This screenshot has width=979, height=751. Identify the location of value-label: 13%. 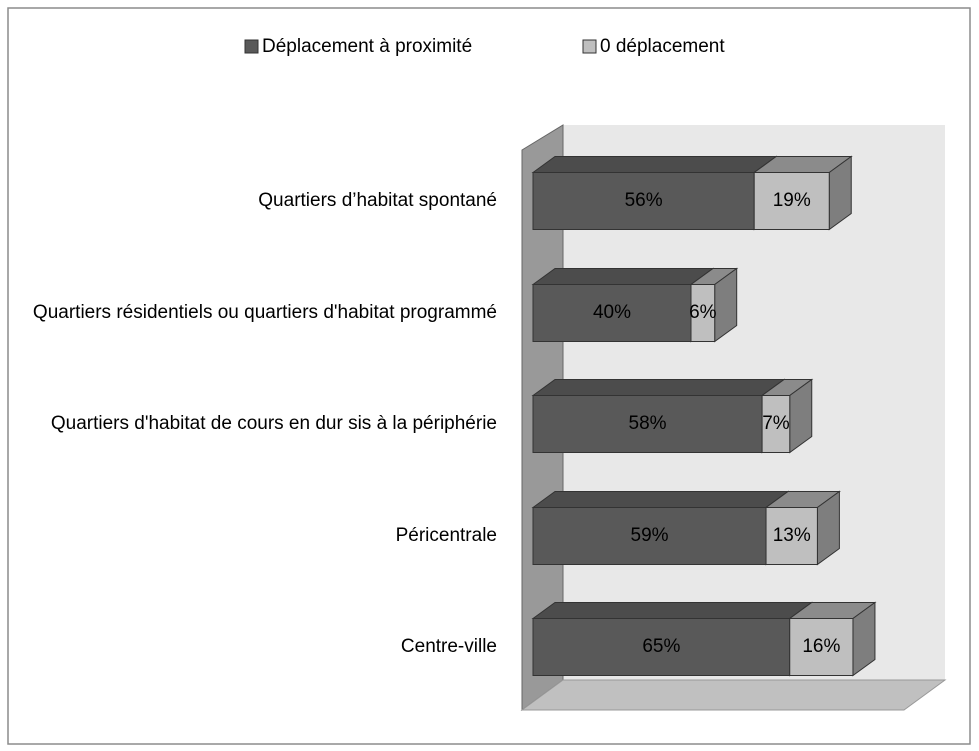
(792, 535).